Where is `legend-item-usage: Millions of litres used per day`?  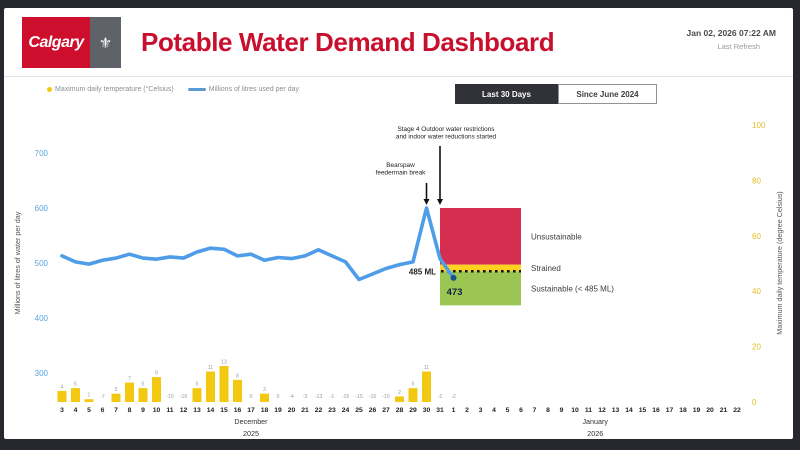 legend-item-usage: Millions of litres used per day is located at coordinates (243, 89).